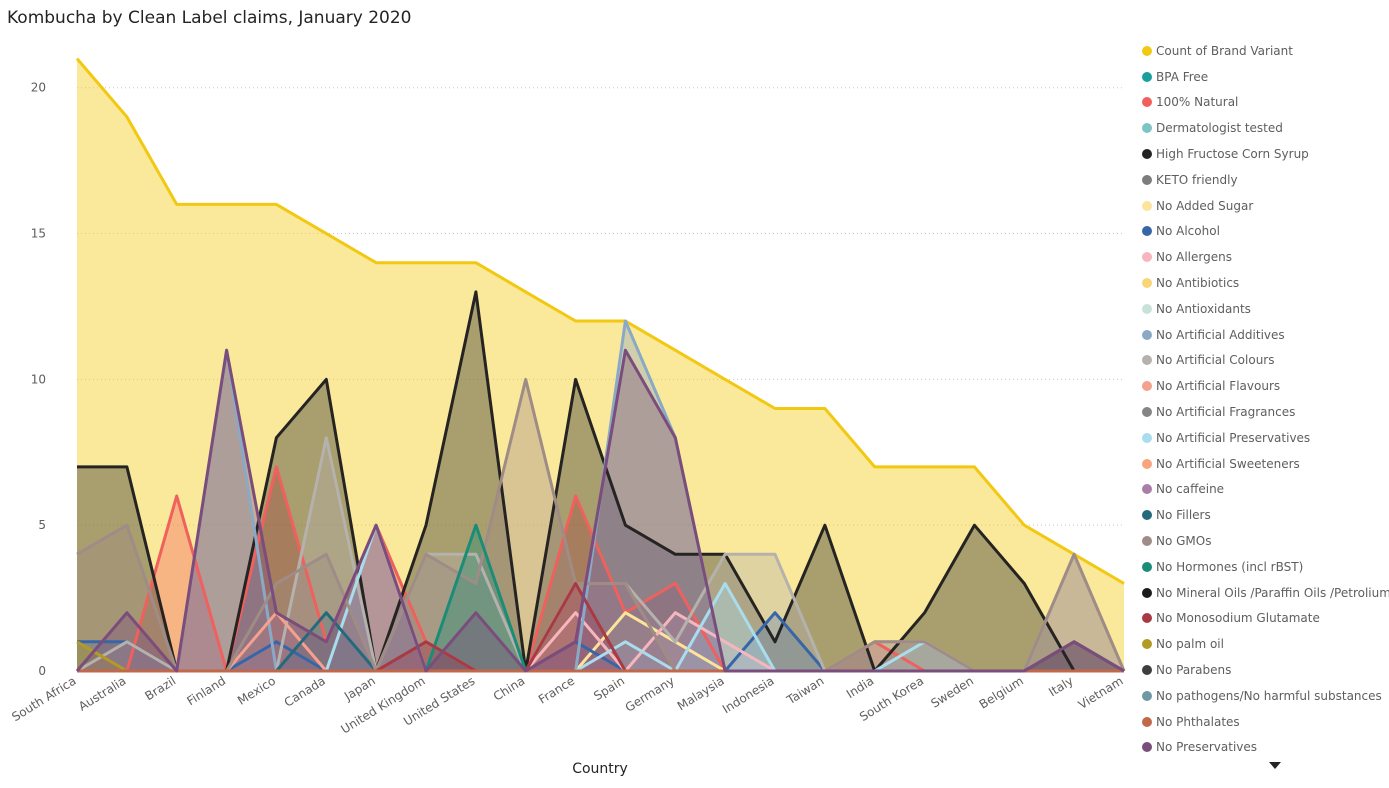 This screenshot has height=788, width=1389. I want to click on legend-label: No Antioxidants, so click(1203, 308).